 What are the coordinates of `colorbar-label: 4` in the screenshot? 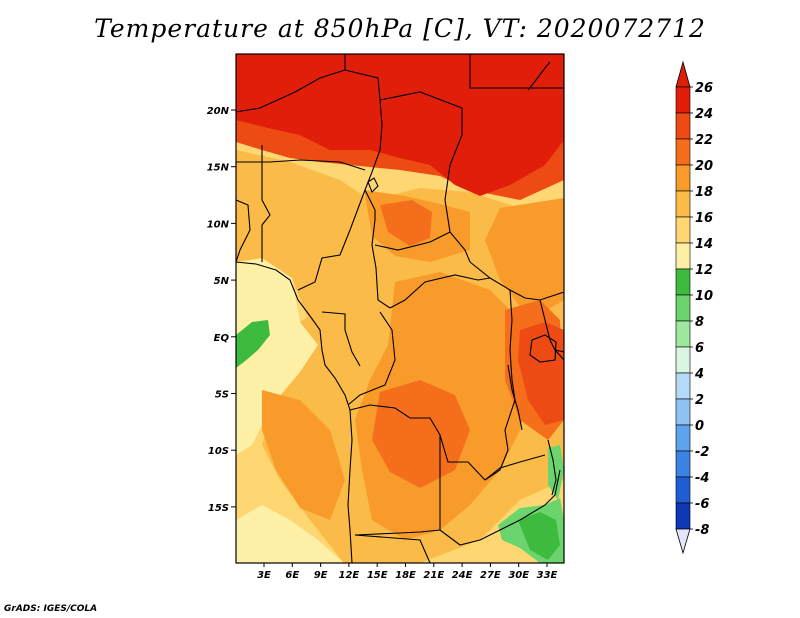 It's located at (699, 374).